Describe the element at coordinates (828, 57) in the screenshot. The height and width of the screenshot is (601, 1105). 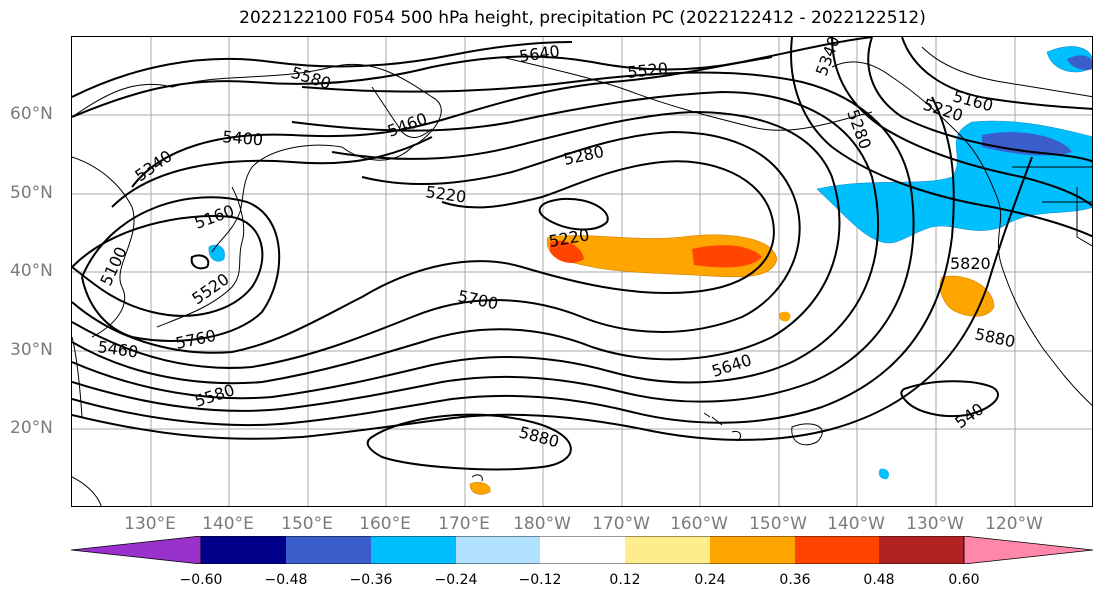
I see `contour-label: 5340` at that location.